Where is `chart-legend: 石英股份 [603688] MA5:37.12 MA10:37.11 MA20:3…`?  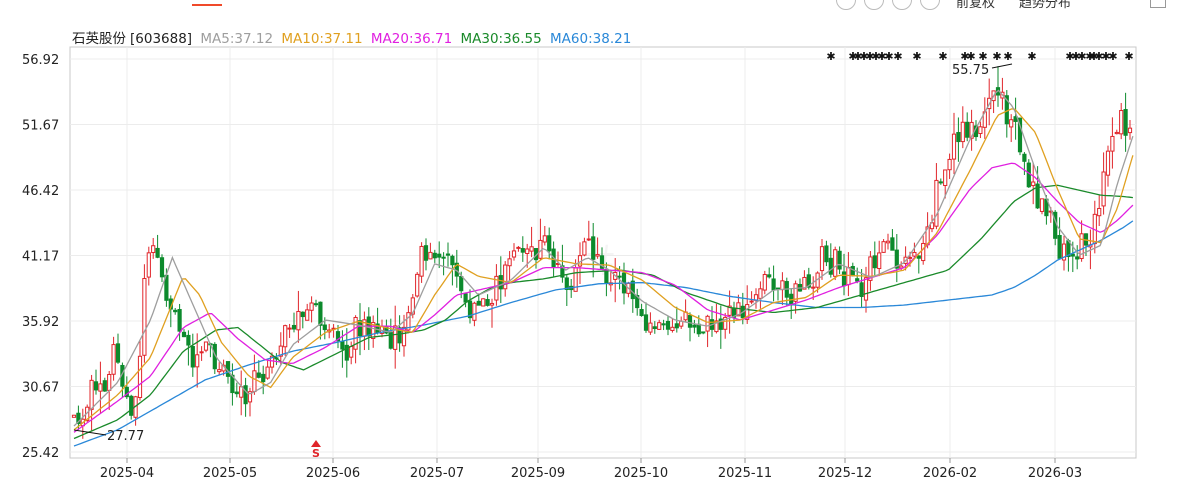
chart-legend: 石英股份 [603688] MA5:37.12 MA10:37.11 MA20:3… is located at coordinates (353, 37).